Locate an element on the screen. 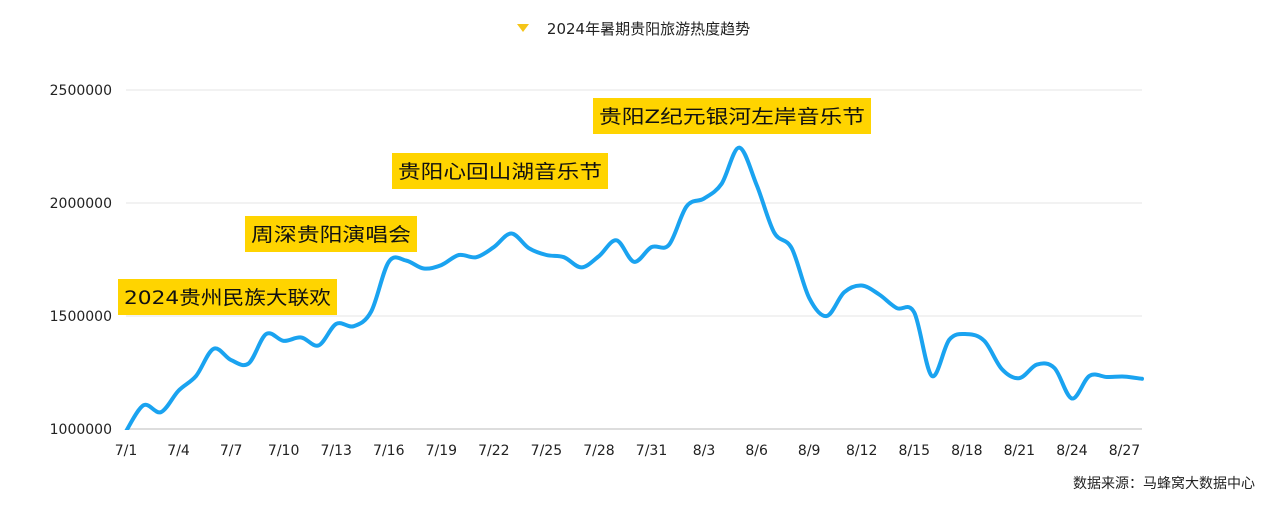  y-axis: 1000000 1500000 2000000 2500000 is located at coordinates (81, 260).